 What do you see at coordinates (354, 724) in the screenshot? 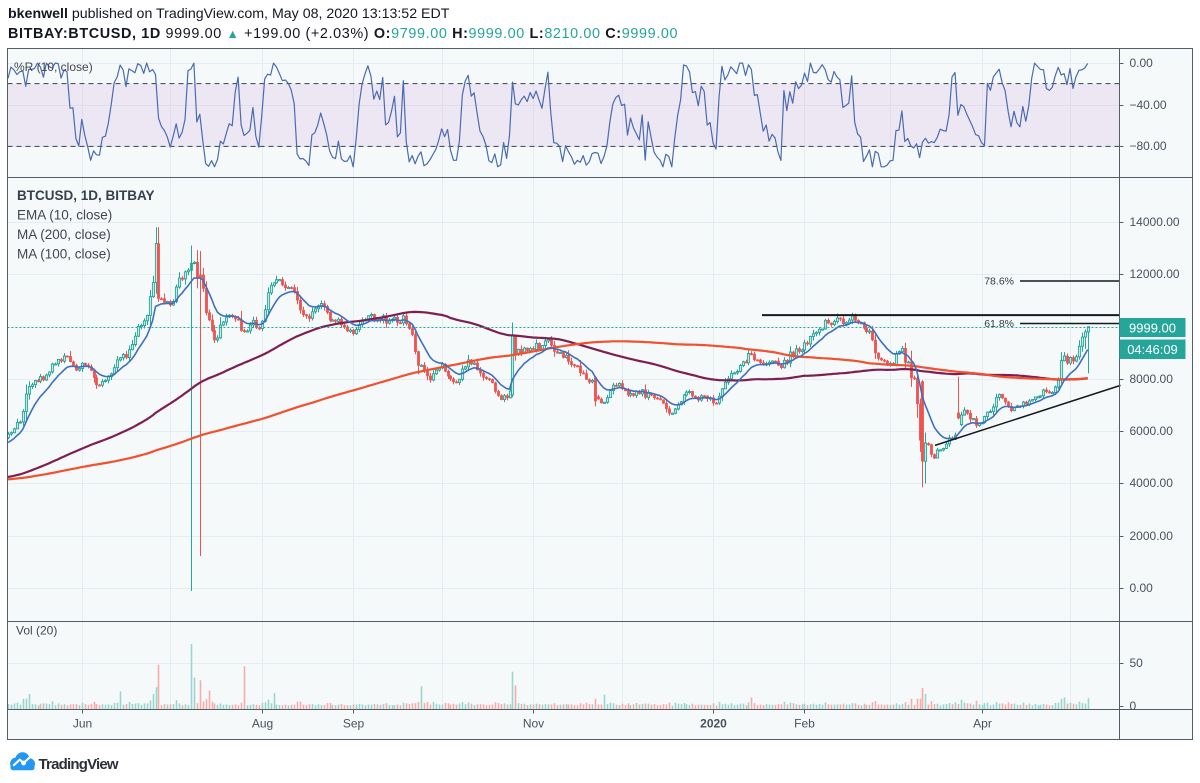
I see `svg-text: Sep` at bounding box center [354, 724].